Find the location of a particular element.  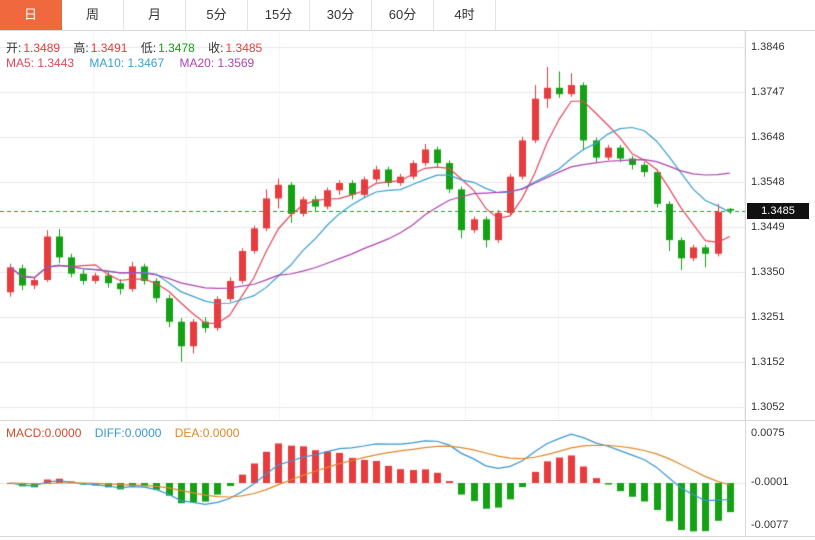

tab-week: 周 is located at coordinates (93, 15).